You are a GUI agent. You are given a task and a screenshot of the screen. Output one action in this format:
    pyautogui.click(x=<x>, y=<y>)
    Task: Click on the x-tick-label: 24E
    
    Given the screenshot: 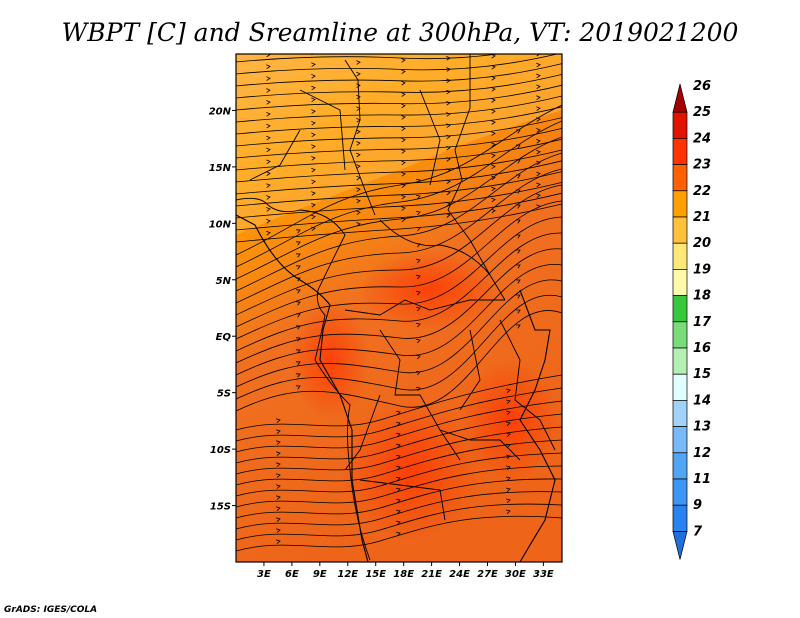 What is the action you would take?
    pyautogui.click(x=459, y=574)
    